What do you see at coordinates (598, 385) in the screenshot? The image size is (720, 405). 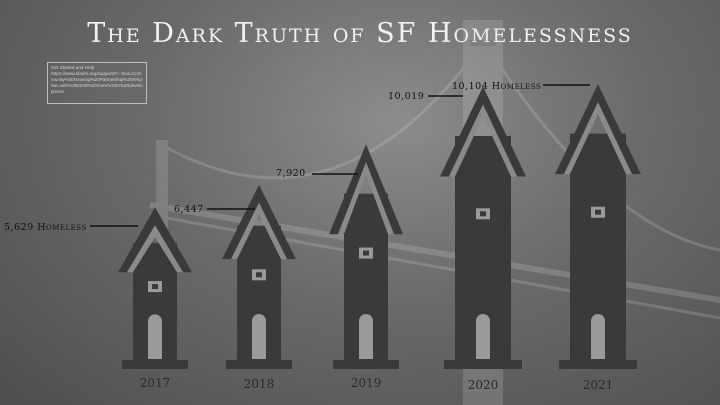 I see `year-label-2021: 2021` at bounding box center [598, 385].